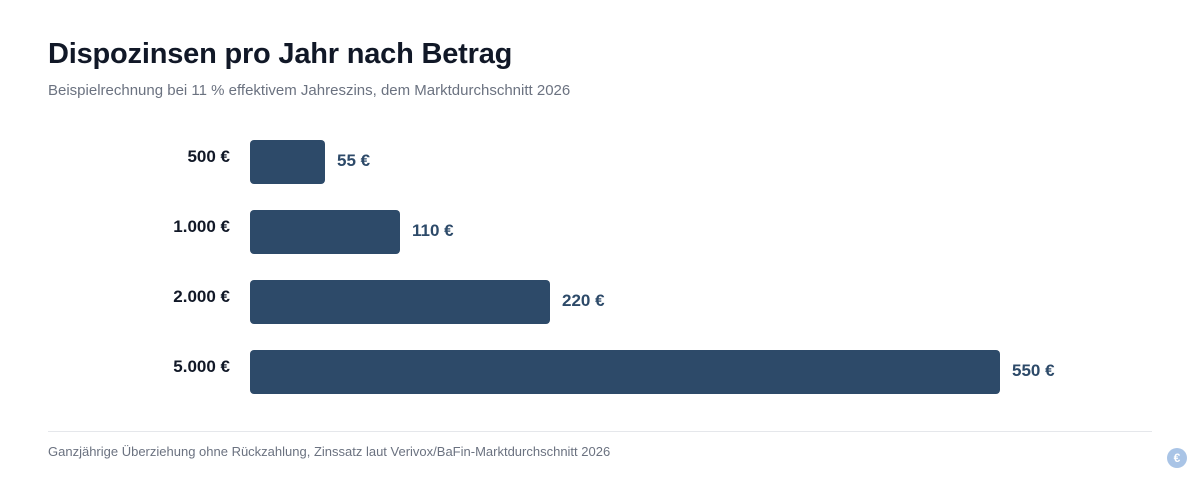 The image size is (1200, 480). I want to click on category-label: 5.000 €, so click(201, 366).